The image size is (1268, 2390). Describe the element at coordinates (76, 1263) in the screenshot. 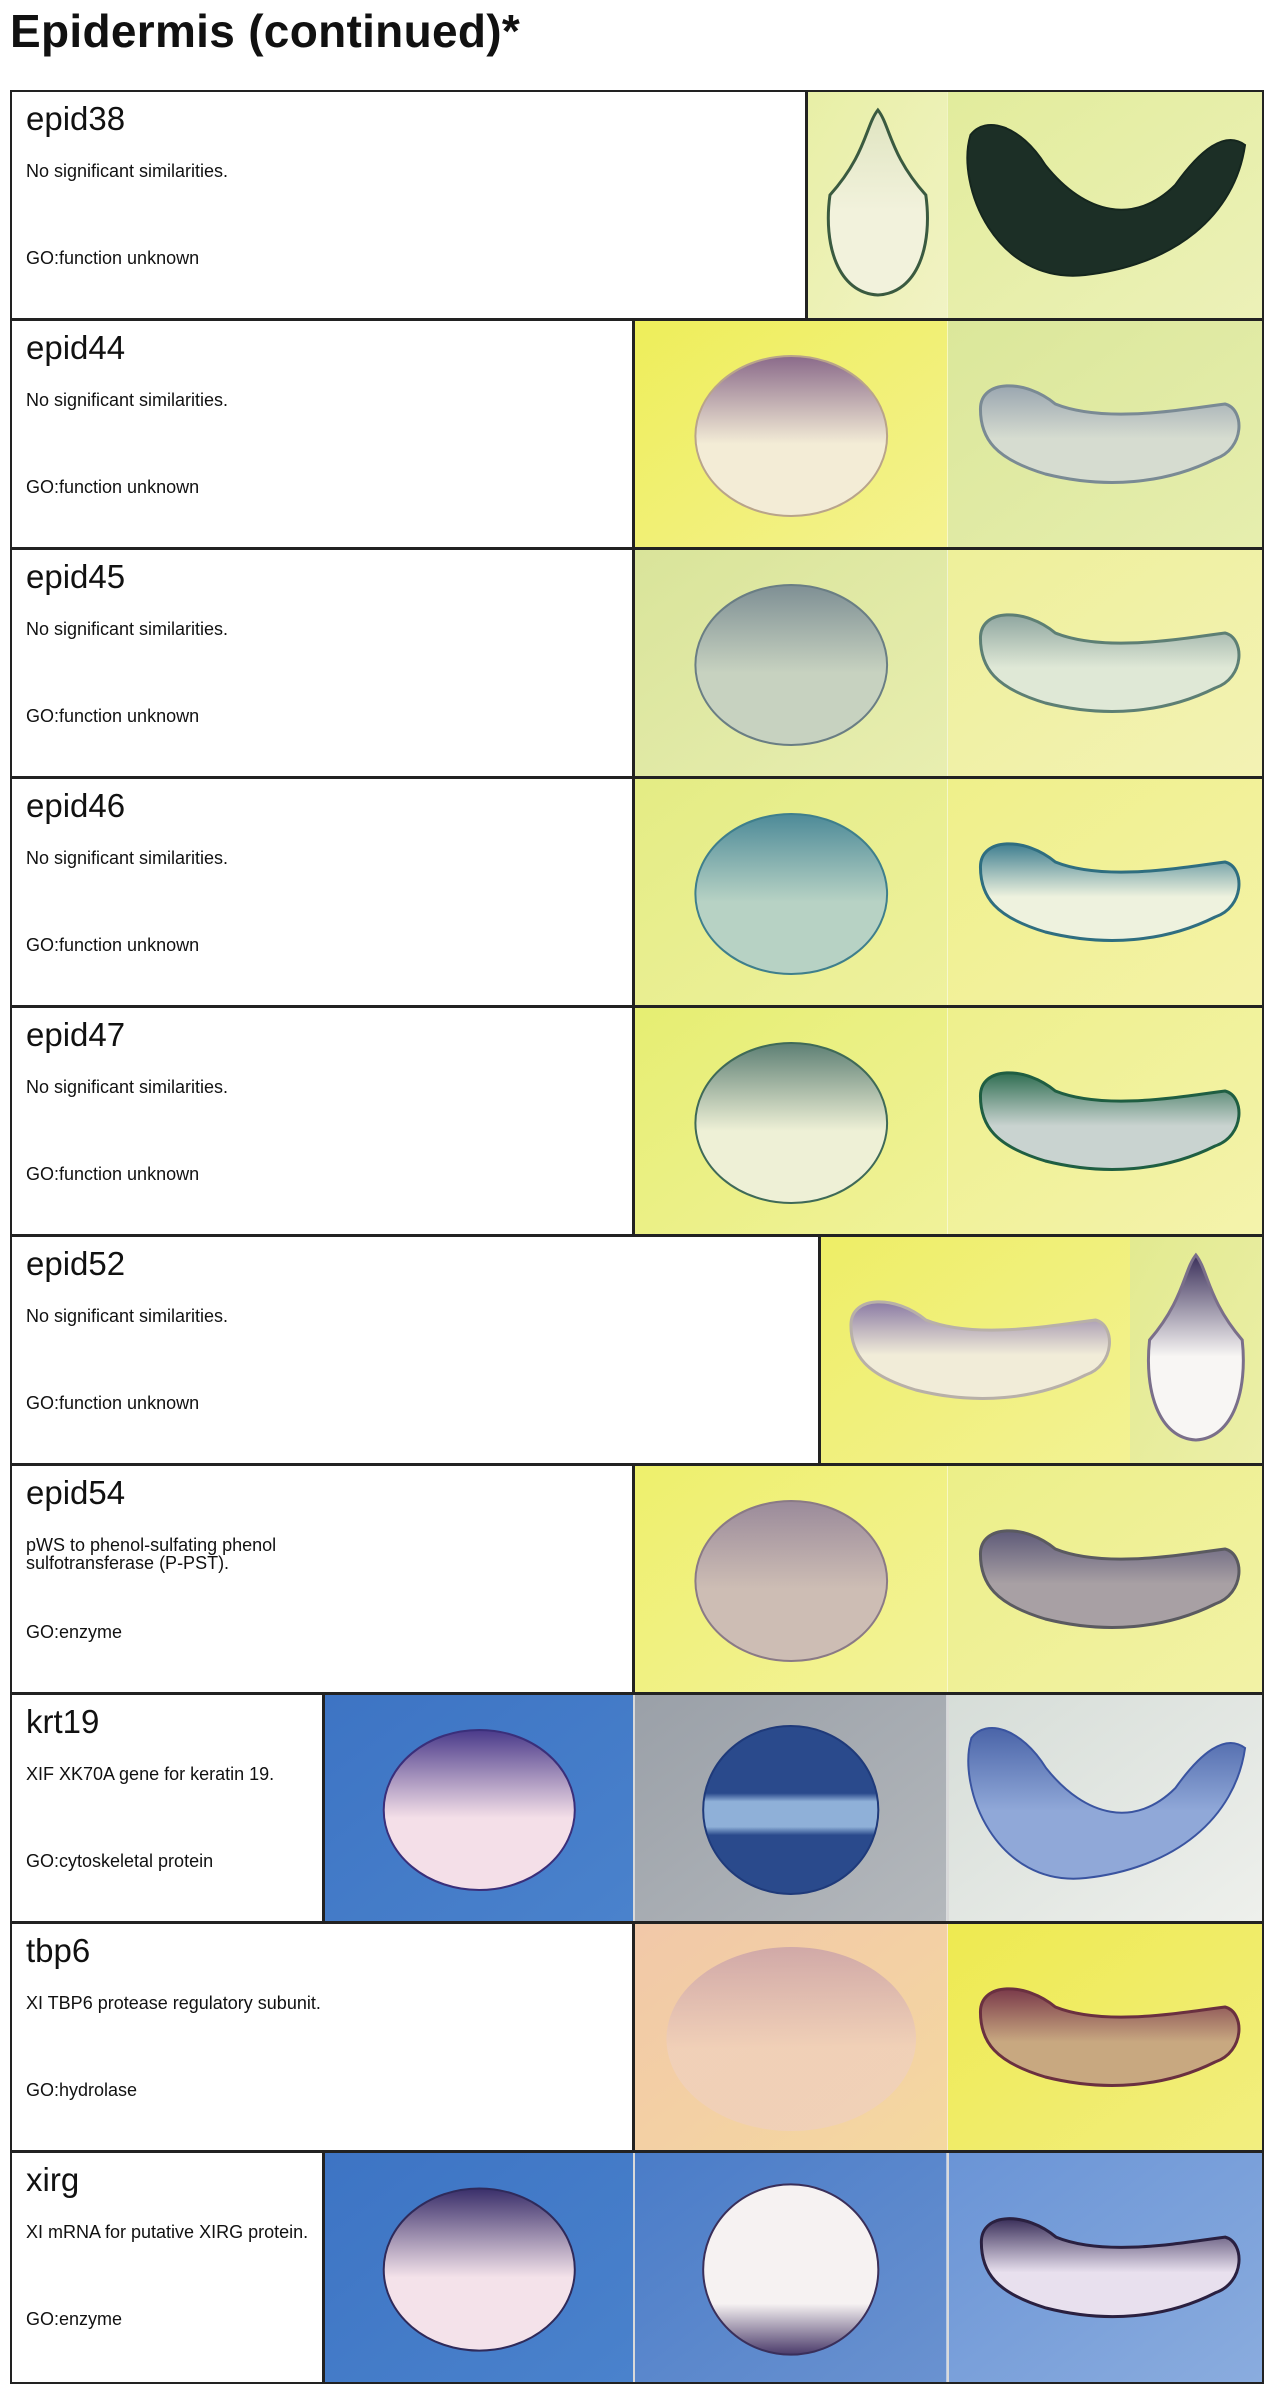

I see `gene-name: epid52` at that location.